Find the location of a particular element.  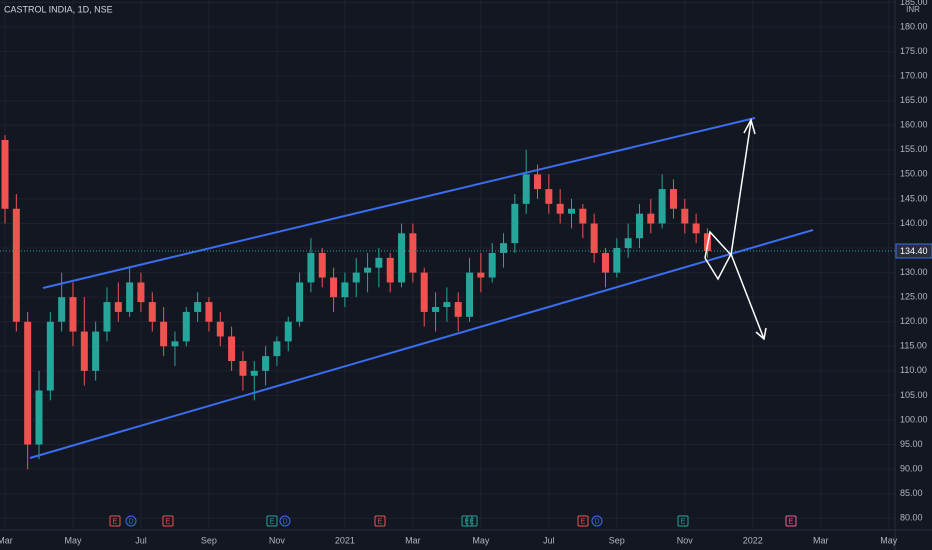

x-tick-label: 2022 is located at coordinates (753, 540).